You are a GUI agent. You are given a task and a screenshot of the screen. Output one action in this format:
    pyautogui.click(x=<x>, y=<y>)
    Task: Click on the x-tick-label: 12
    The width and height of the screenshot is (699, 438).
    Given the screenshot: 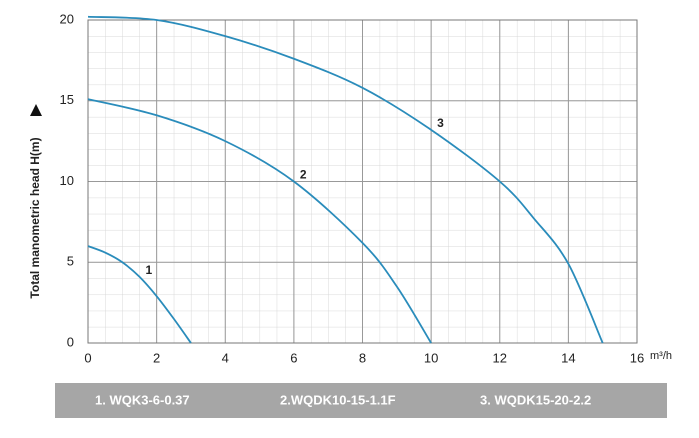 What is the action you would take?
    pyautogui.click(x=500, y=357)
    